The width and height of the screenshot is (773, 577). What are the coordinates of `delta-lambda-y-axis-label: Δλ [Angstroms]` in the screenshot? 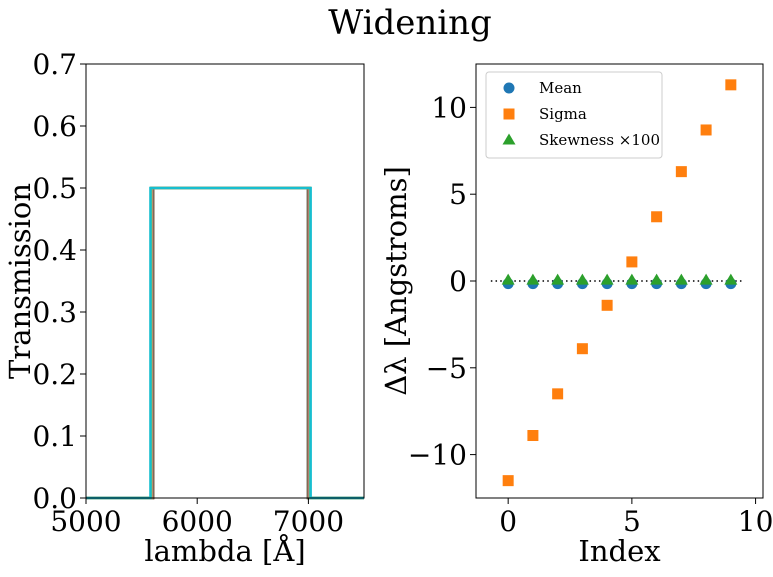 It's located at (396, 281).